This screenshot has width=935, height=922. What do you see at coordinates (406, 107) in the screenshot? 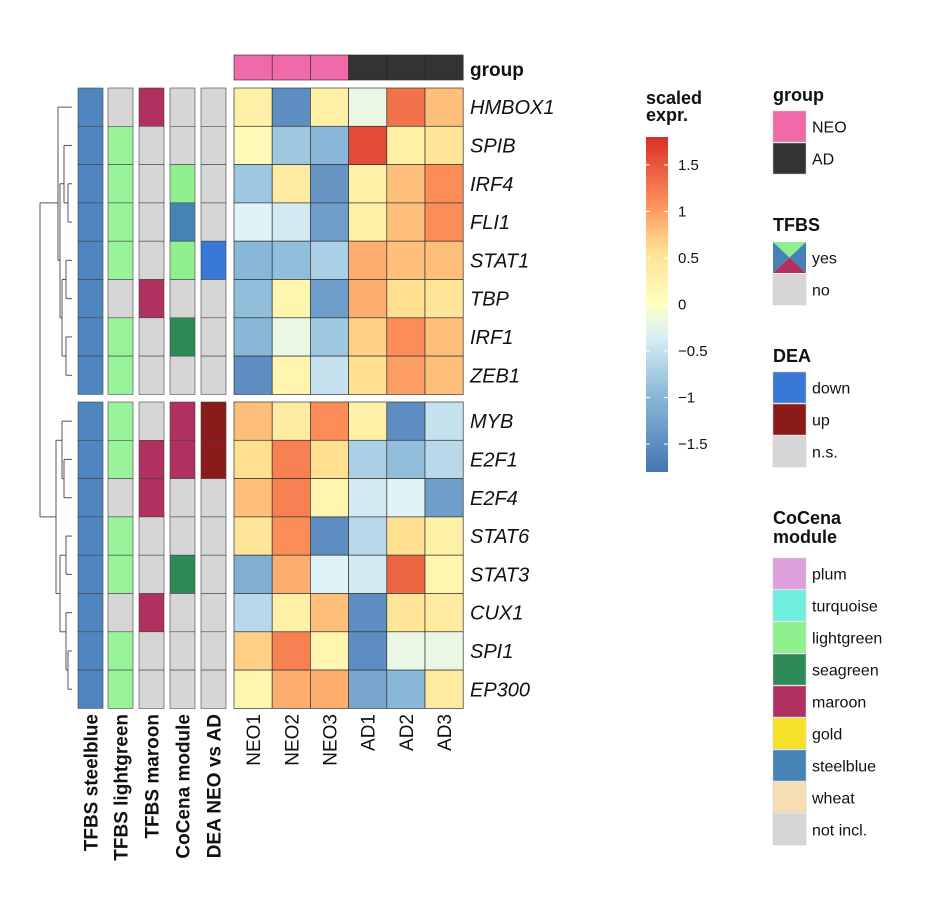
I see `heatmap-cell-HMBOX1-AD2` at bounding box center [406, 107].